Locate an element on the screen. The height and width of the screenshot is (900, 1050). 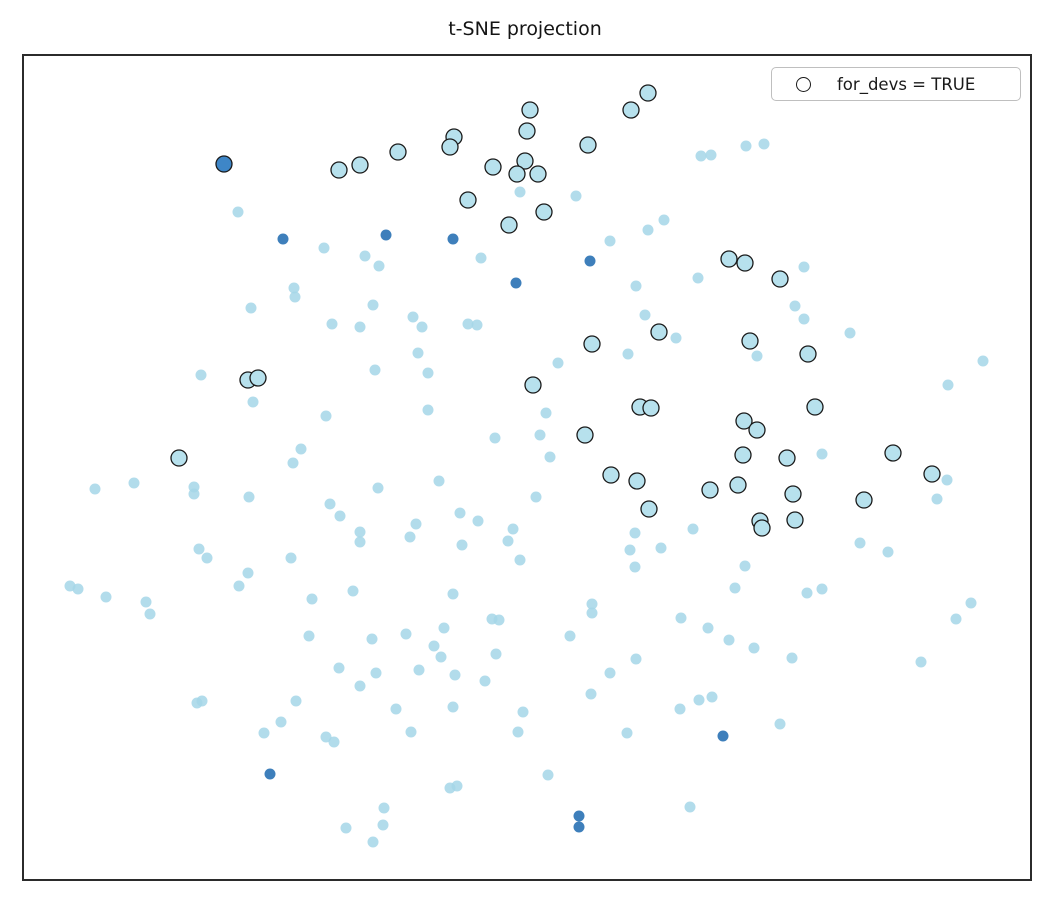
data-point-for_devs_true_dark is located at coordinates (224, 164).